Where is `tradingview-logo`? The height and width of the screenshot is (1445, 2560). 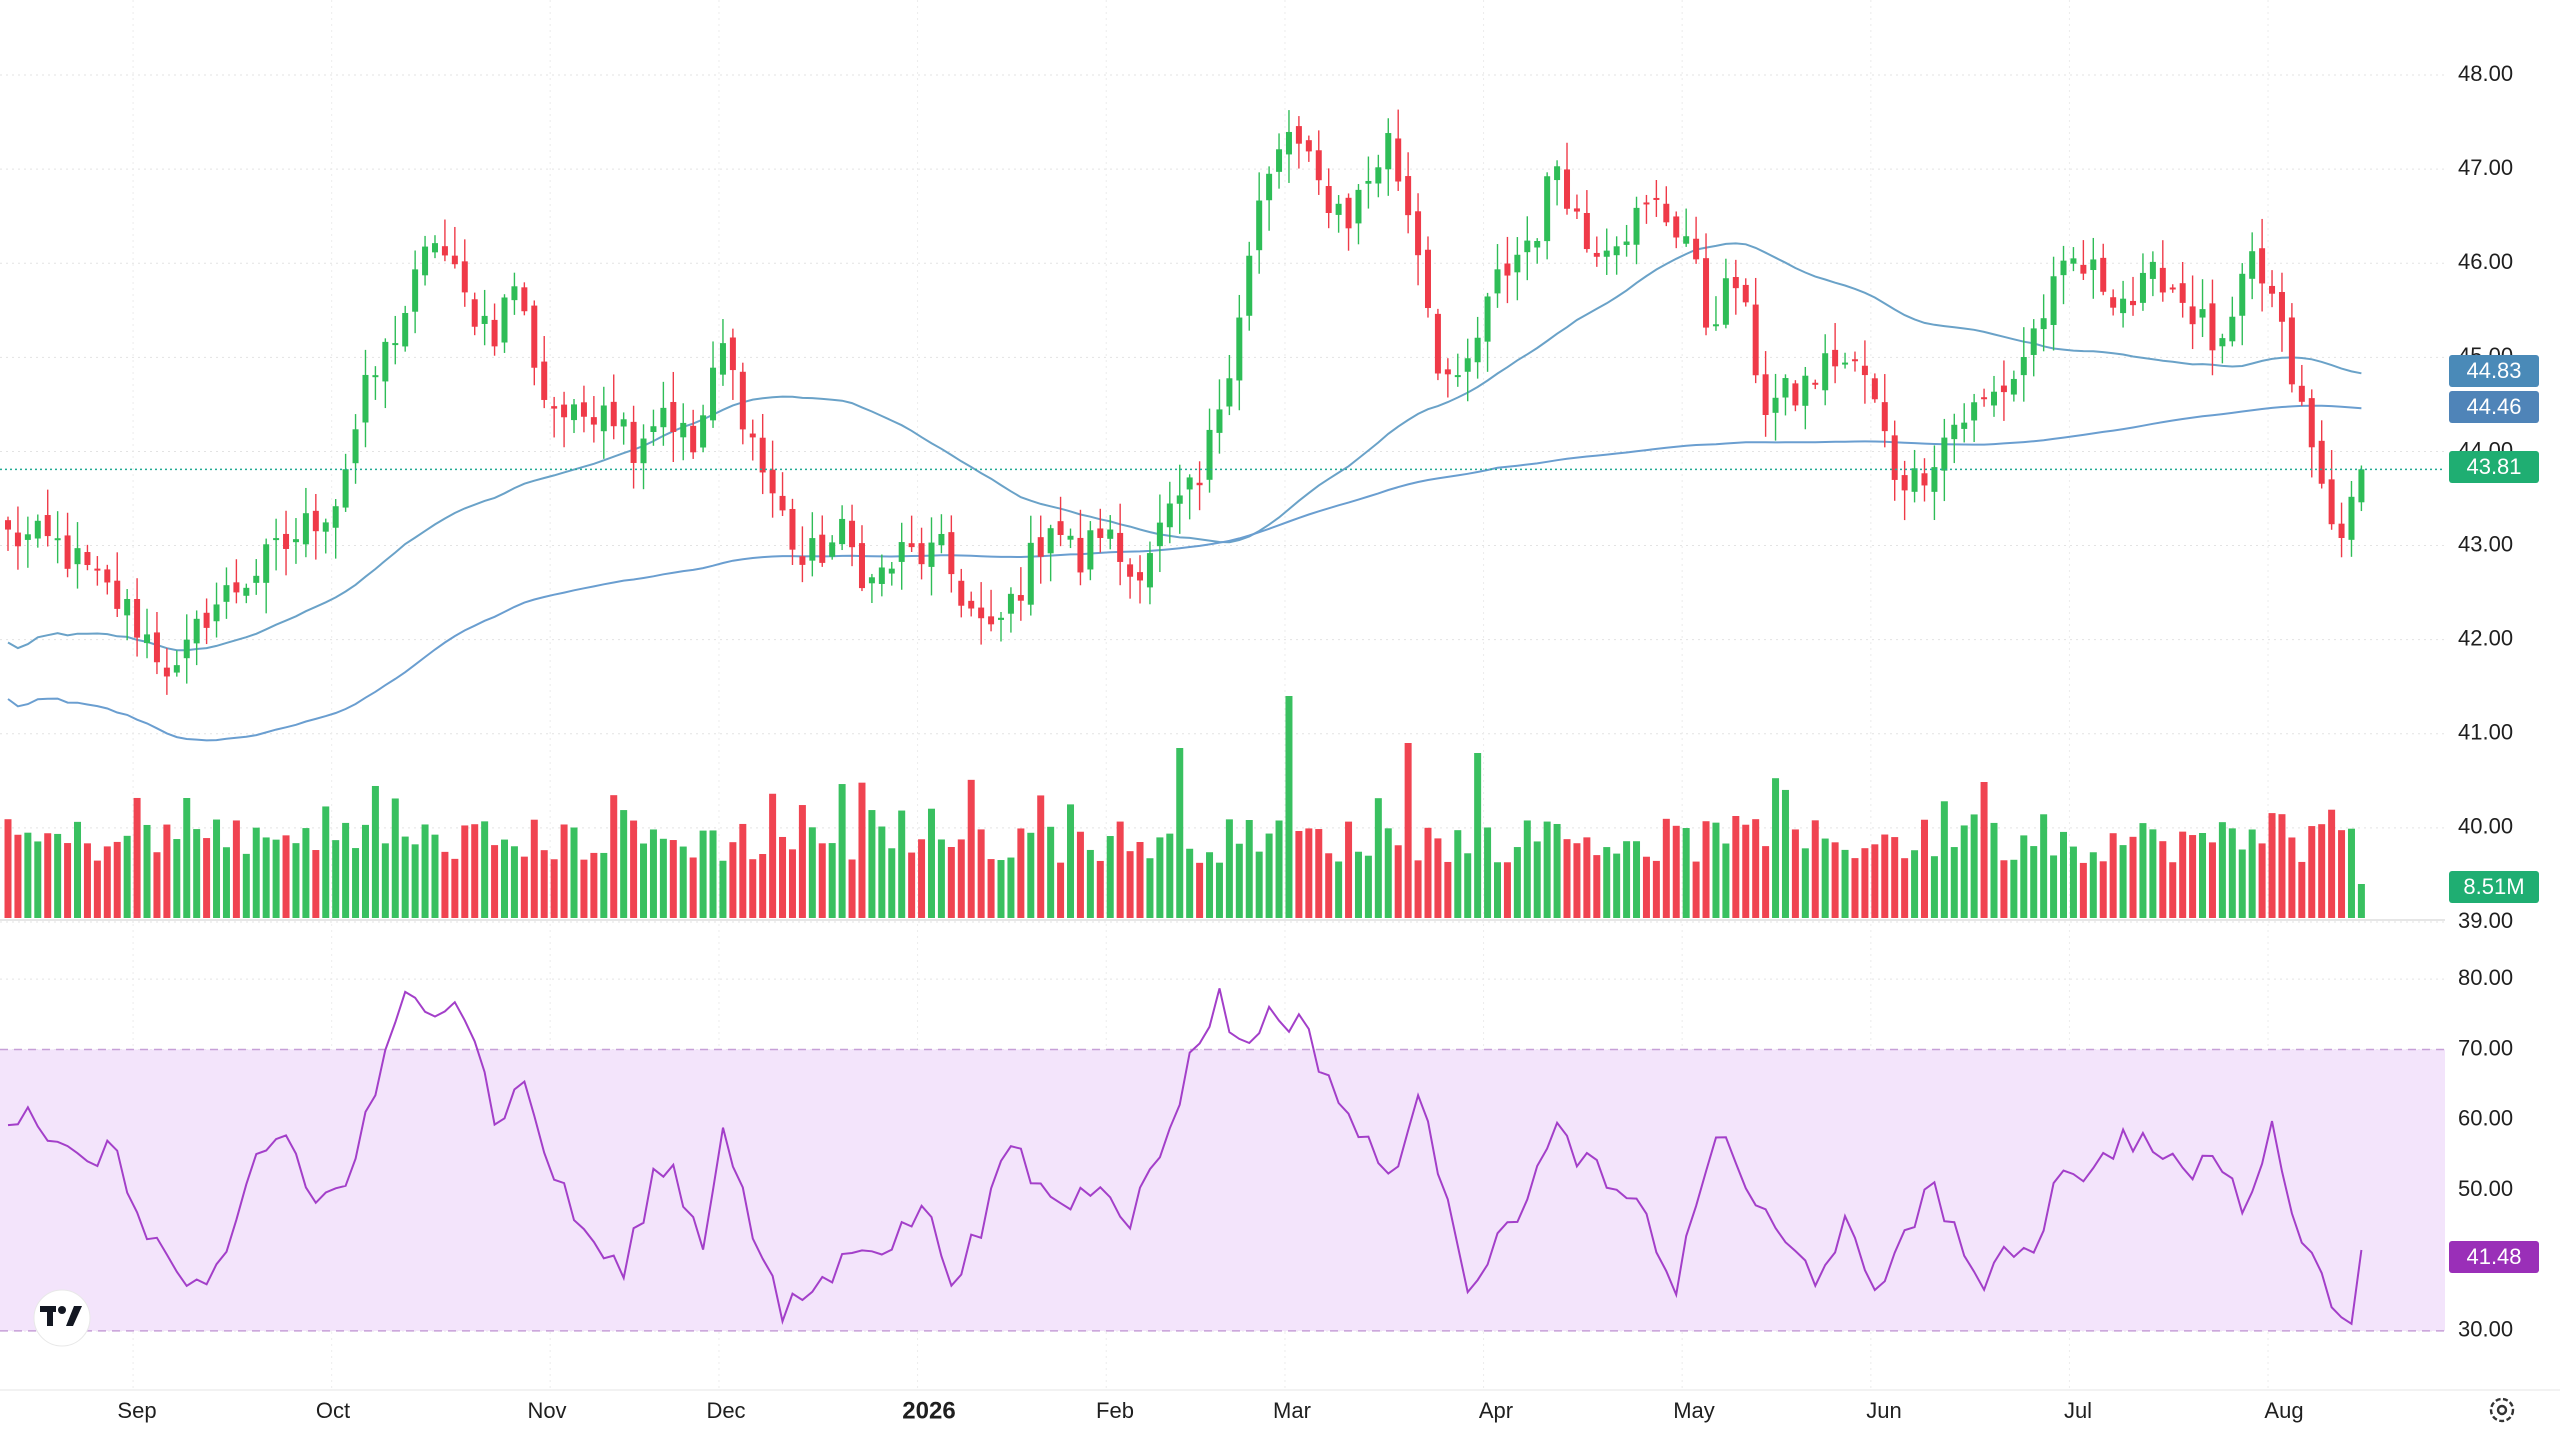 tradingview-logo is located at coordinates (62, 1318).